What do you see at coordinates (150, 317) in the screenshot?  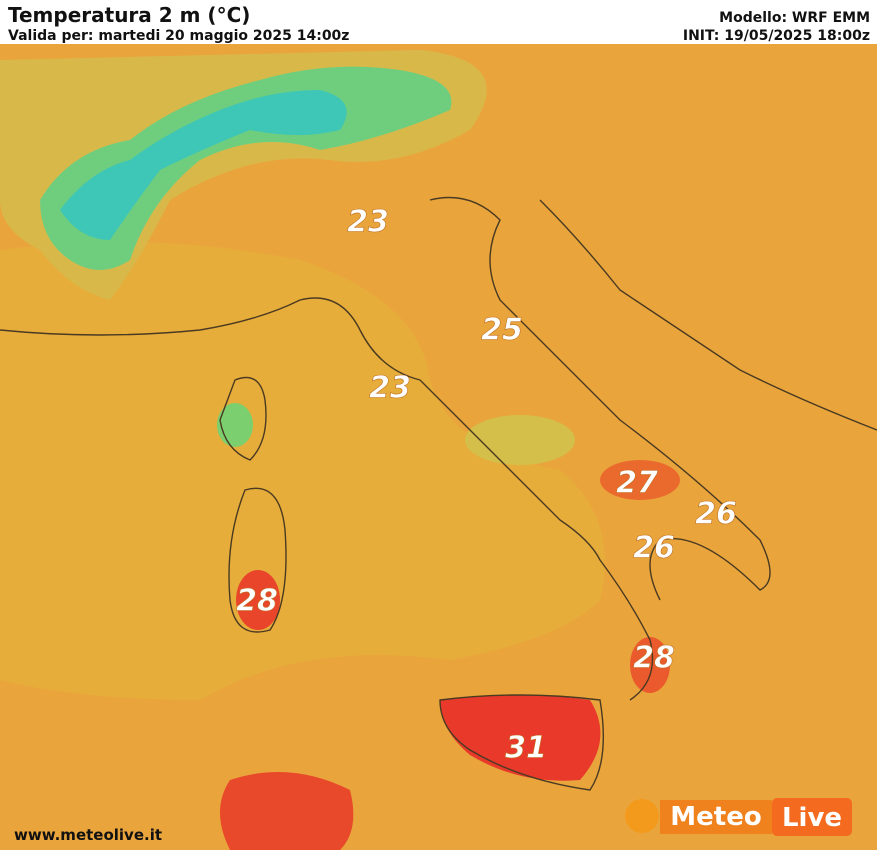 I see `france-coast` at bounding box center [150, 317].